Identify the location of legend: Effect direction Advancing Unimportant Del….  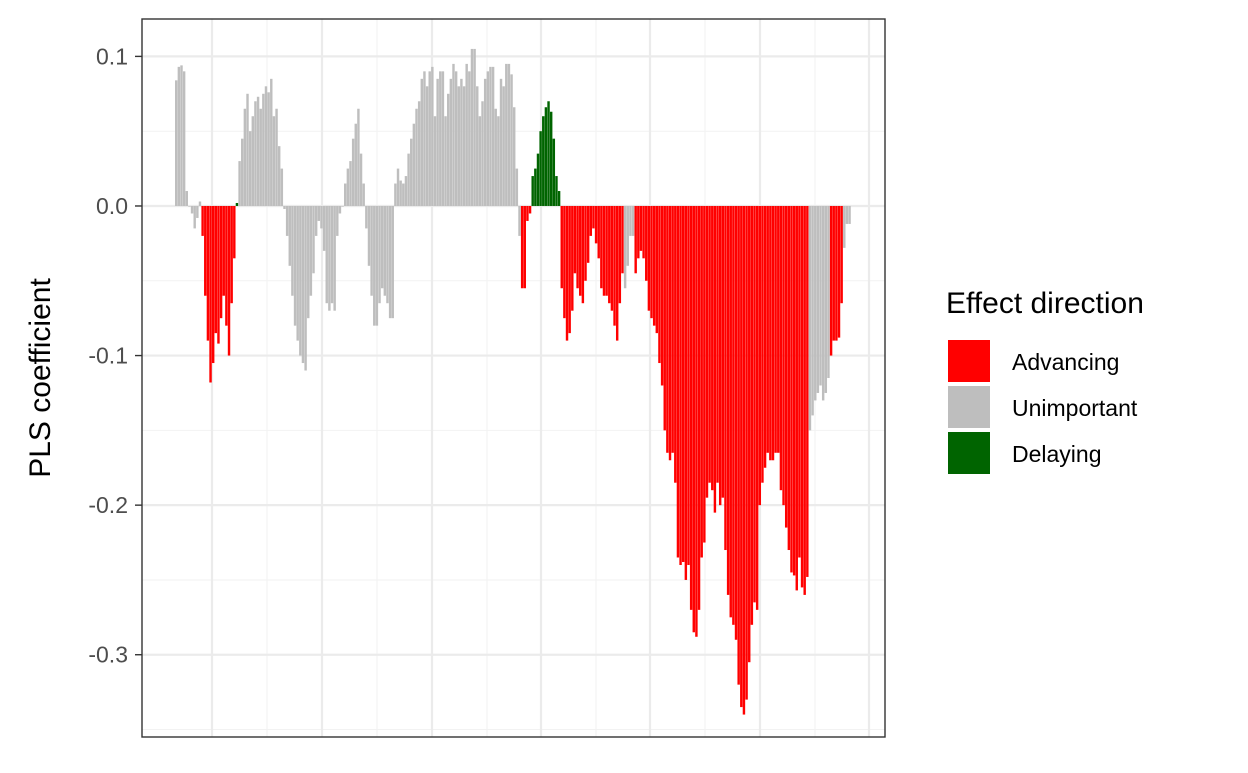
(1045, 380).